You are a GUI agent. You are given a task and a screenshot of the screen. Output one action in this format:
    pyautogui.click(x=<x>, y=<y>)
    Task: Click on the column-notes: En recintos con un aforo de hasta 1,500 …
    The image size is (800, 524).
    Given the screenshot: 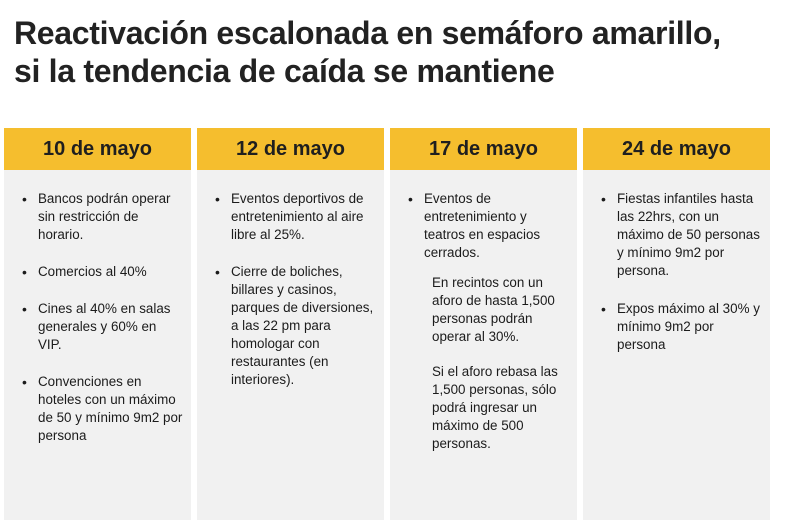 What is the action you would take?
    pyautogui.click(x=483, y=363)
    